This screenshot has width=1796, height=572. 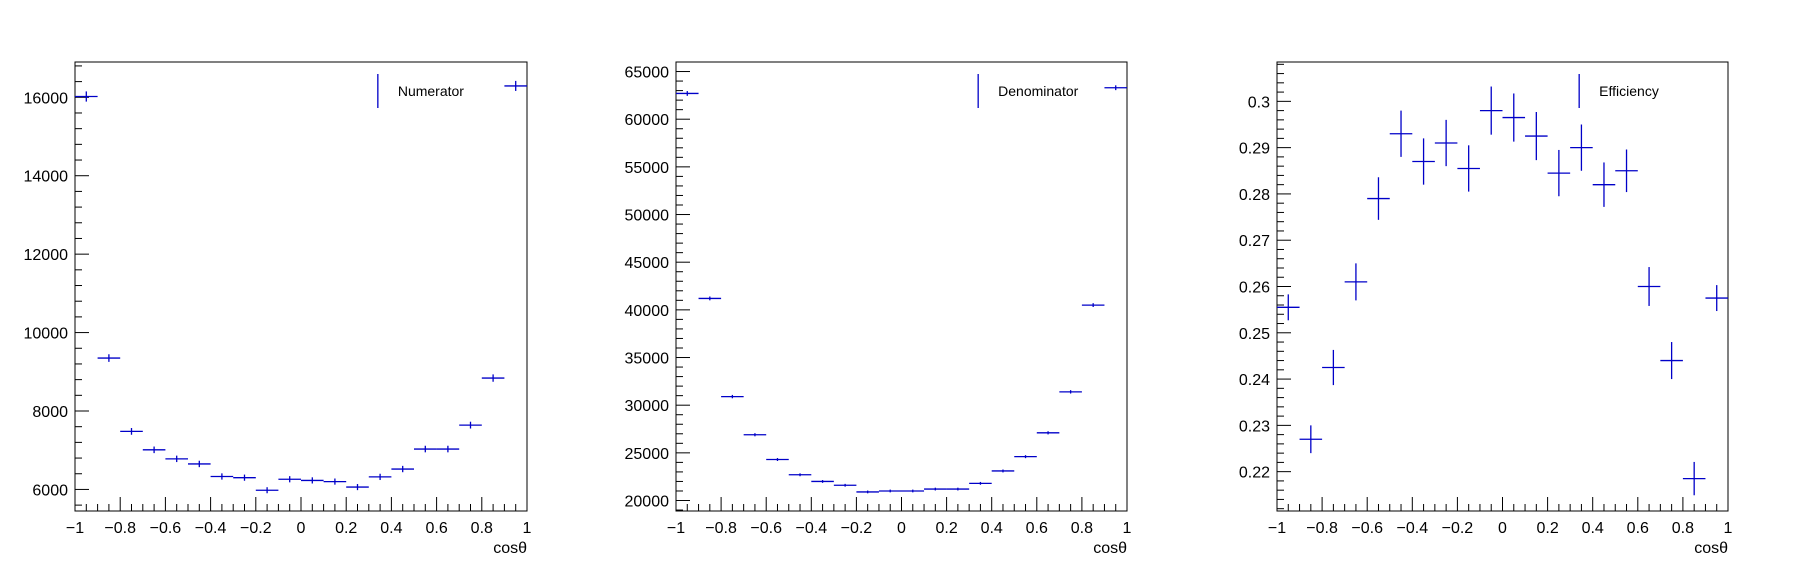 I want to click on y-tick-label: 0.28, so click(x=1254, y=195).